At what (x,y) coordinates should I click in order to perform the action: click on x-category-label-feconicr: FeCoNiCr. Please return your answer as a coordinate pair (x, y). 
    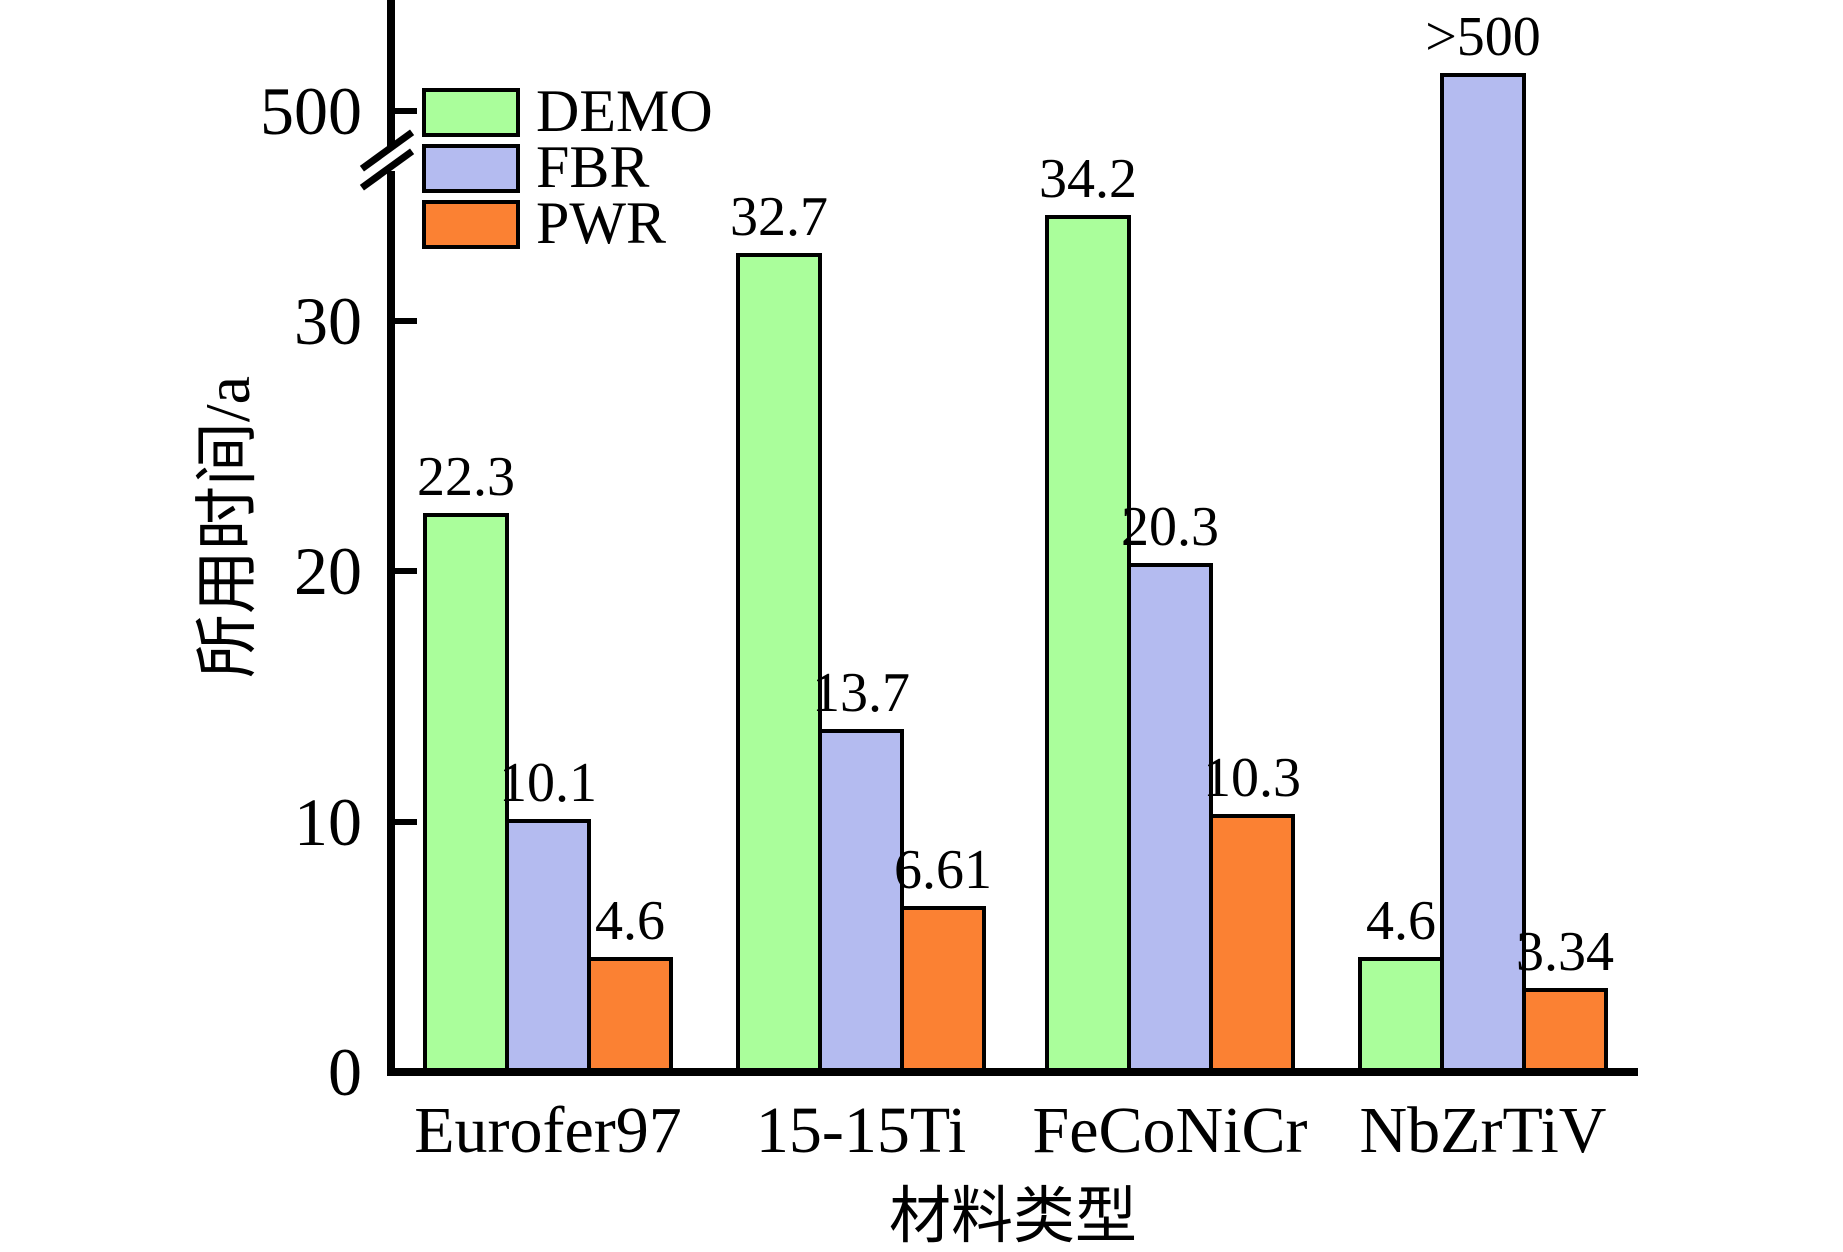
    Looking at the image, I should click on (1170, 1130).